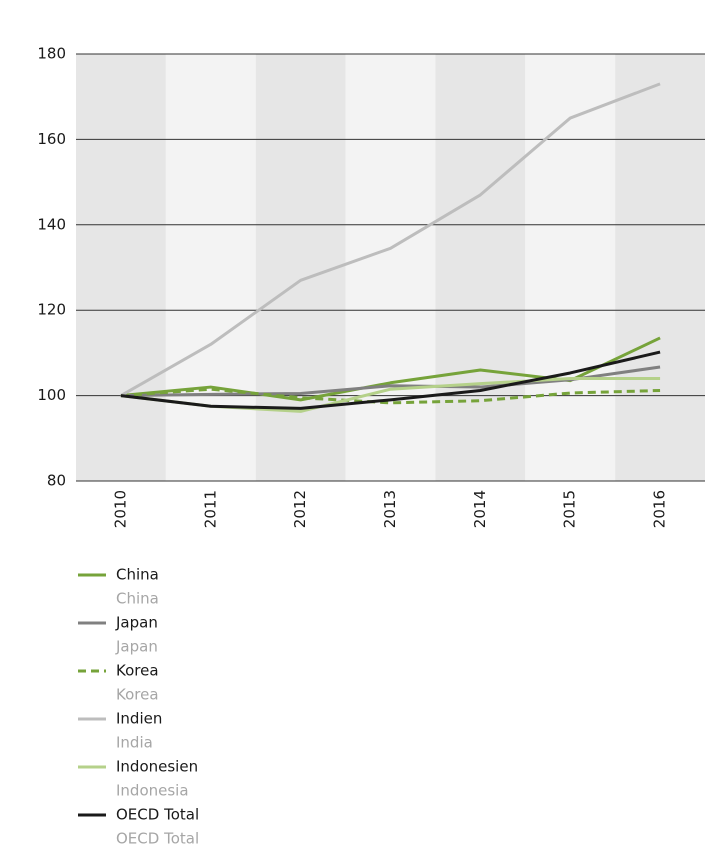 This screenshot has height=863, width=713. Describe the element at coordinates (51, 224) in the screenshot. I see `y-tick-label: 140` at that location.